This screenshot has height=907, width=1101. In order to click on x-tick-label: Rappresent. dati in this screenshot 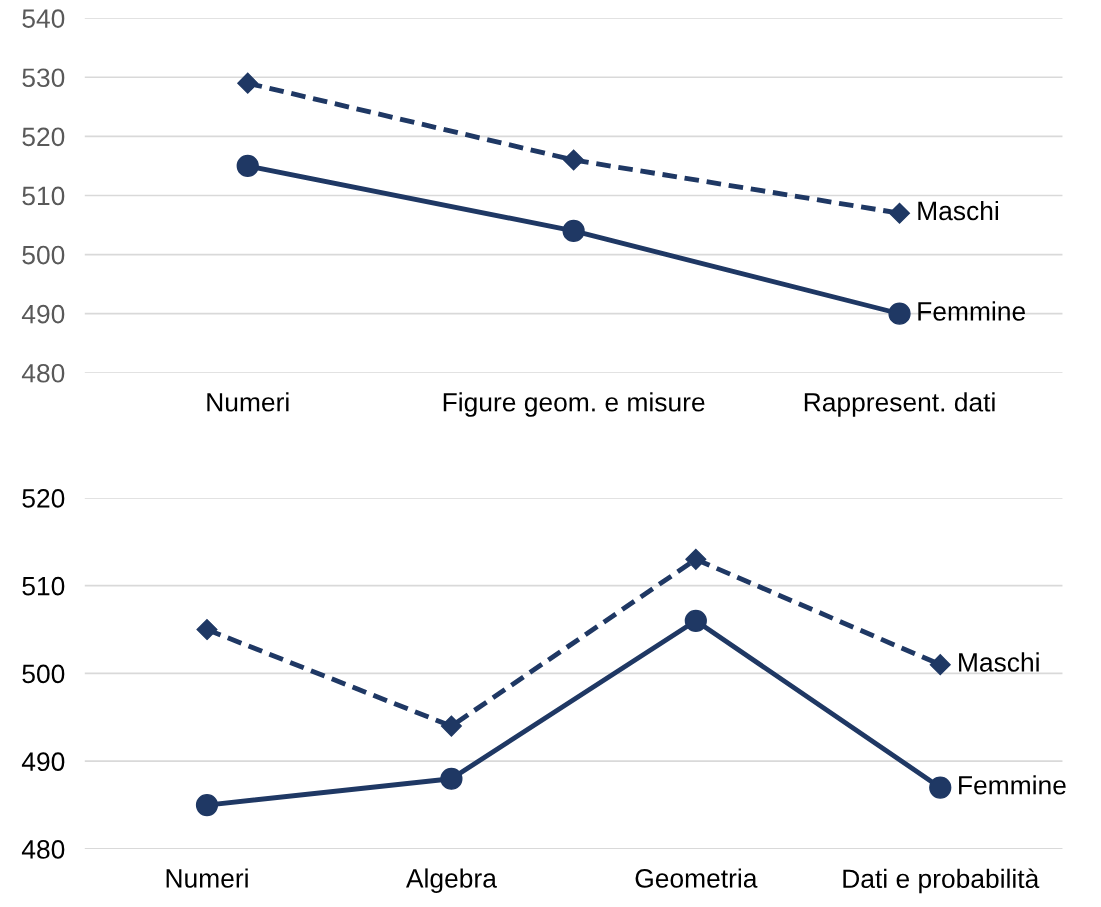, I will do `click(899, 404)`.